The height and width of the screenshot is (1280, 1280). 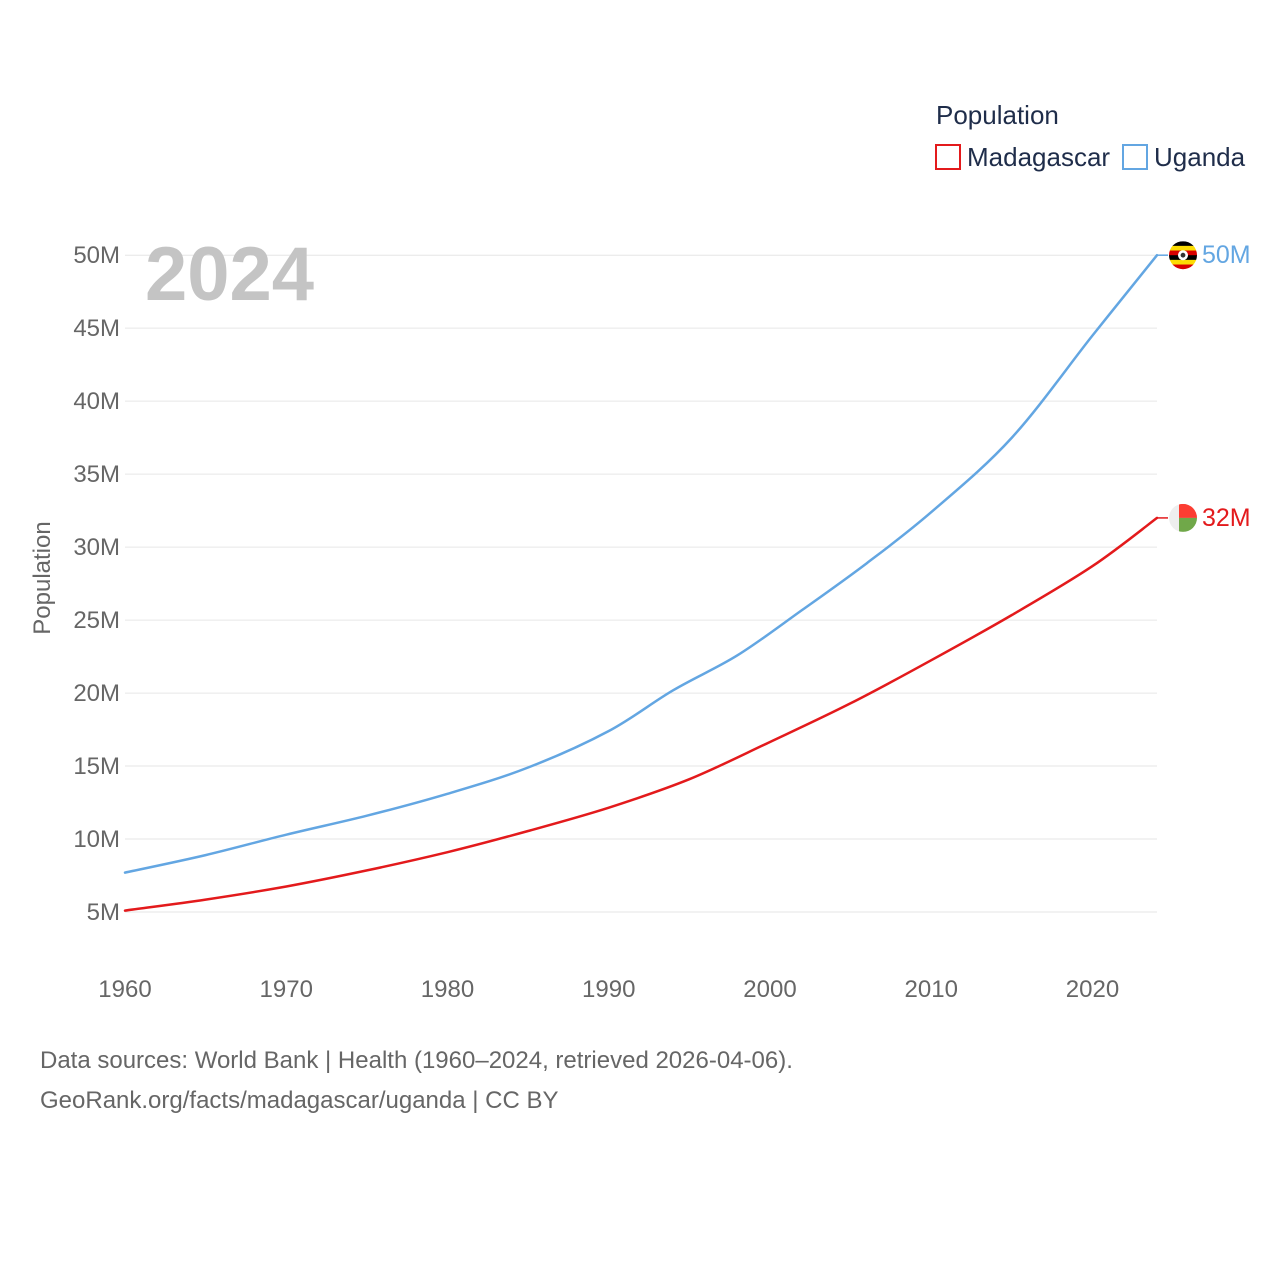 What do you see at coordinates (96, 766) in the screenshot?
I see `y-tick-label: 15M` at bounding box center [96, 766].